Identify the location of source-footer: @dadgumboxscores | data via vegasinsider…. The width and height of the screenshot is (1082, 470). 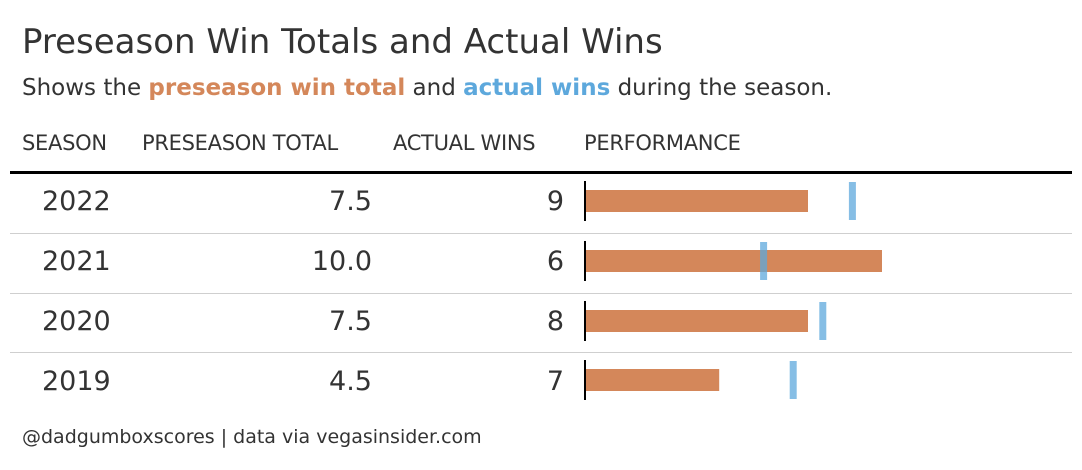
(252, 437).